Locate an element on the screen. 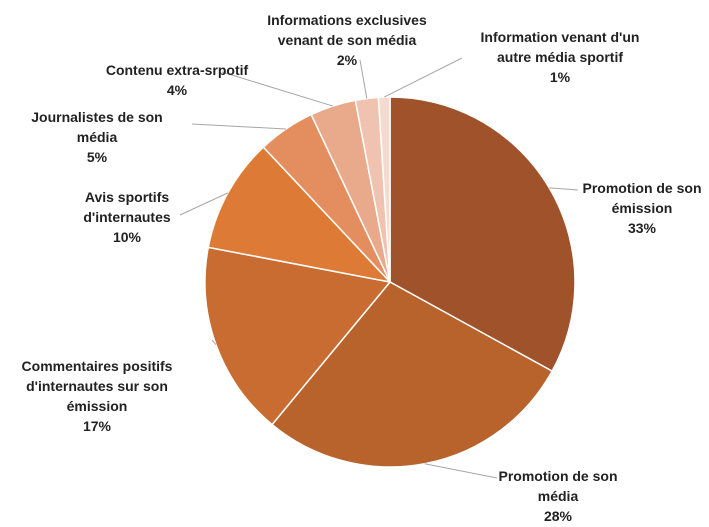 This screenshot has height=527, width=709. value-label: 1% is located at coordinates (560, 77).